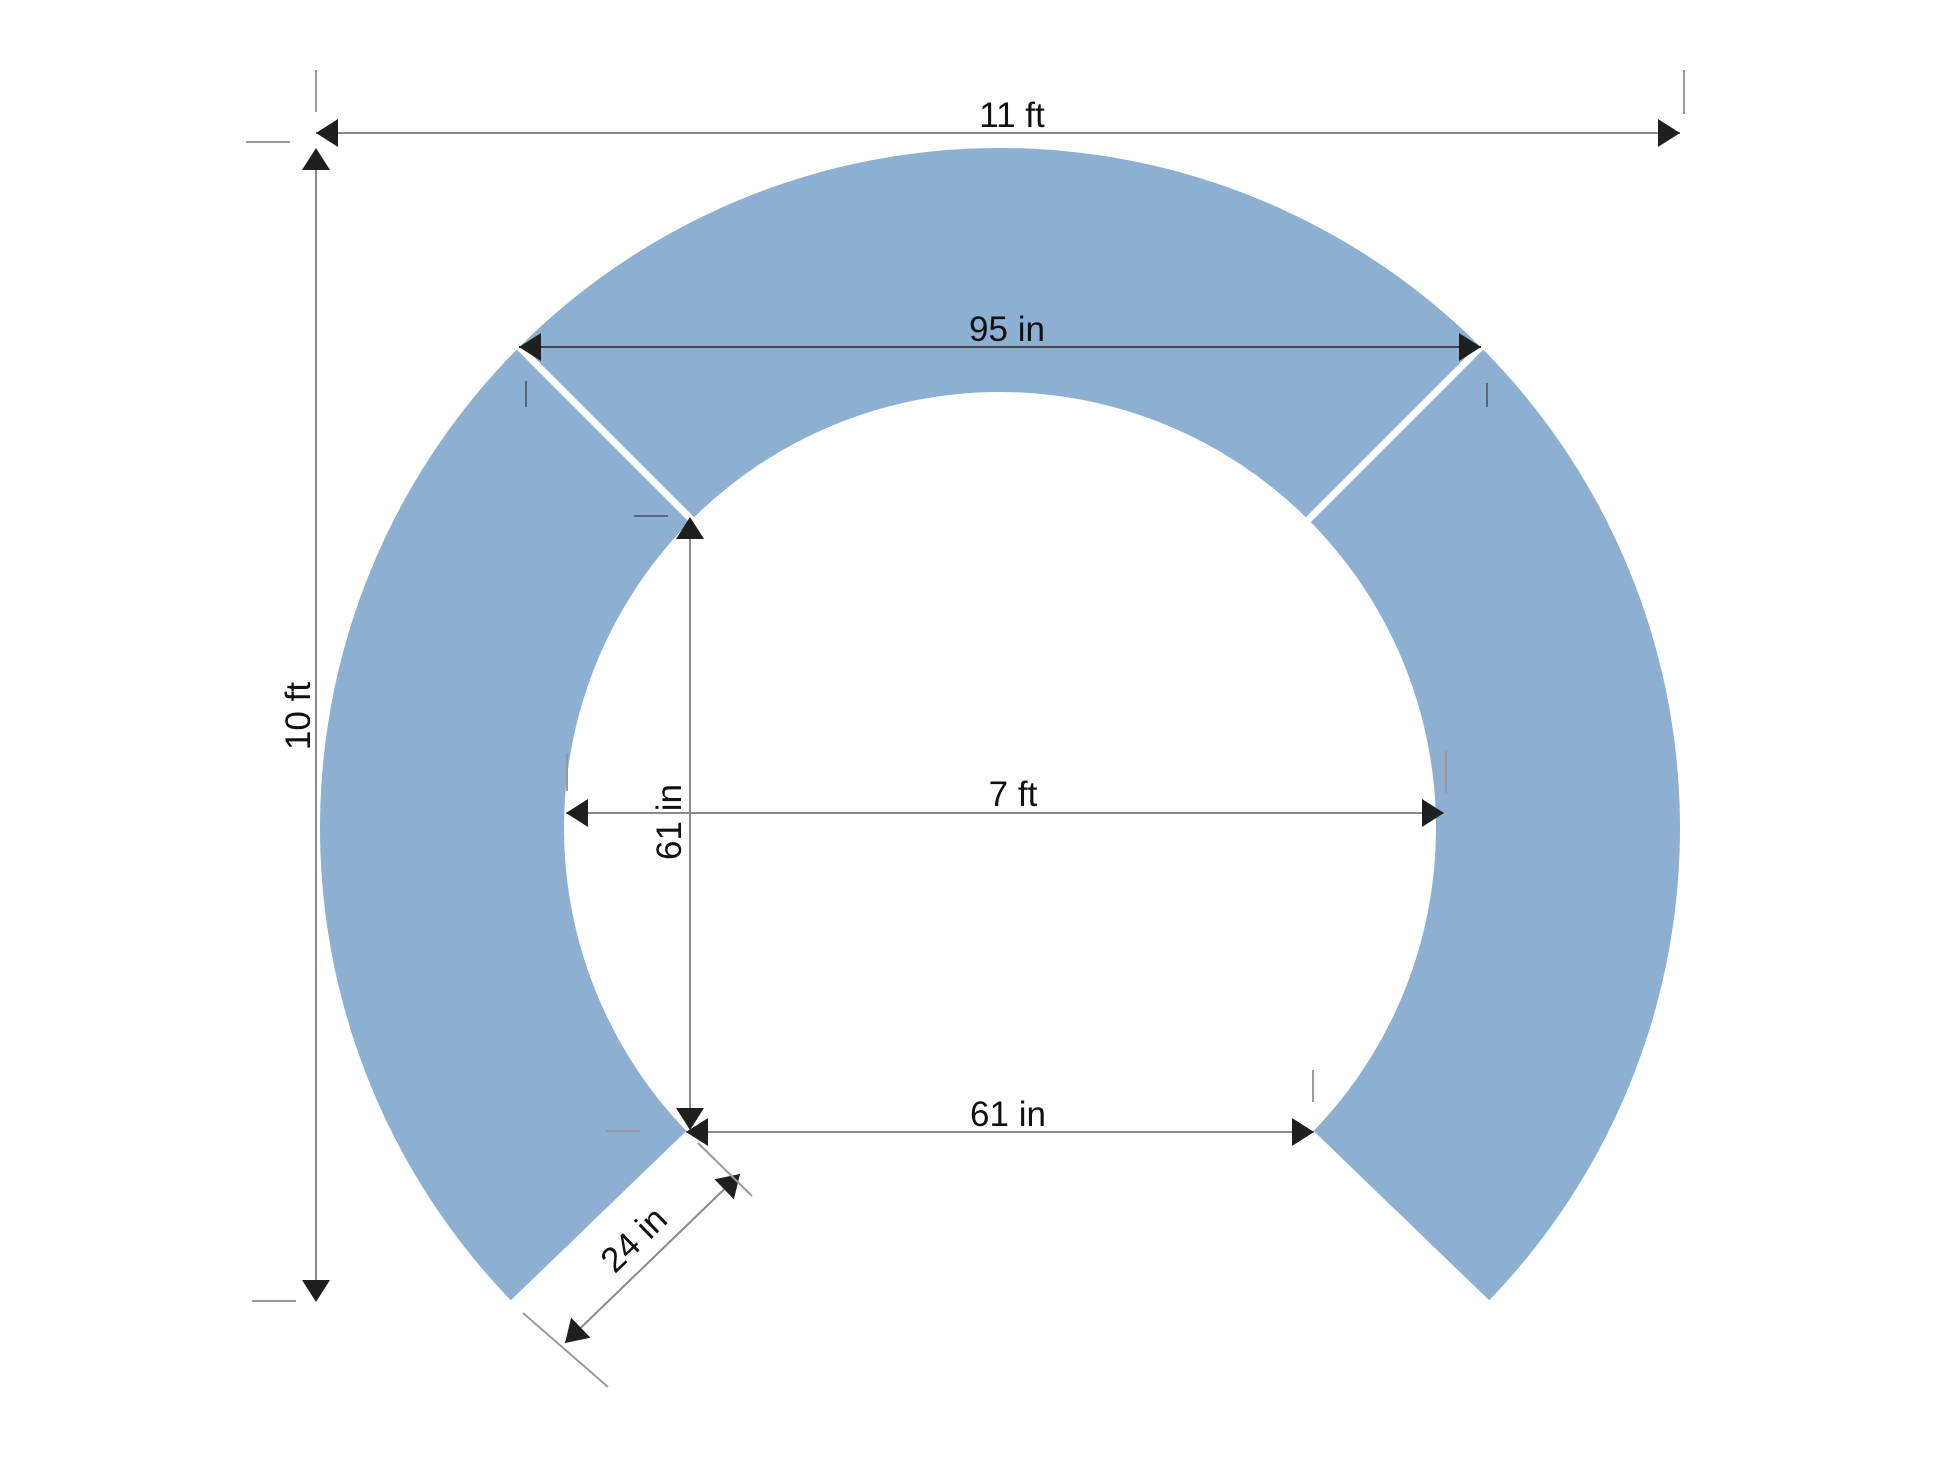 The image size is (1946, 1460). I want to click on dim-ring-thickness-line, so click(652, 1258).